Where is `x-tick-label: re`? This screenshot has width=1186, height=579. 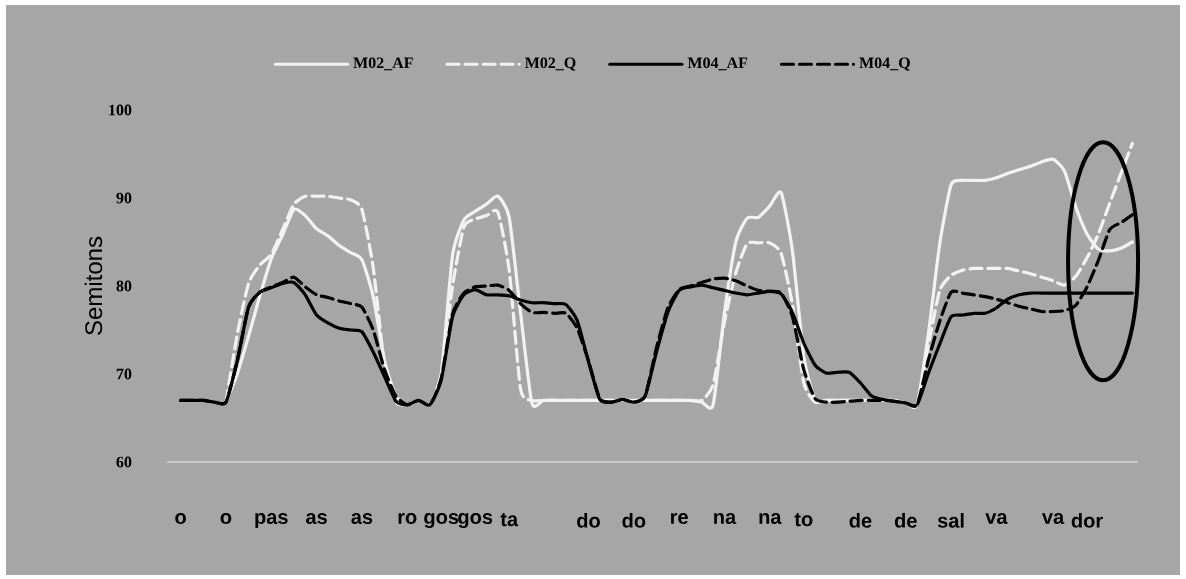 x-tick-label: re is located at coordinates (679, 519).